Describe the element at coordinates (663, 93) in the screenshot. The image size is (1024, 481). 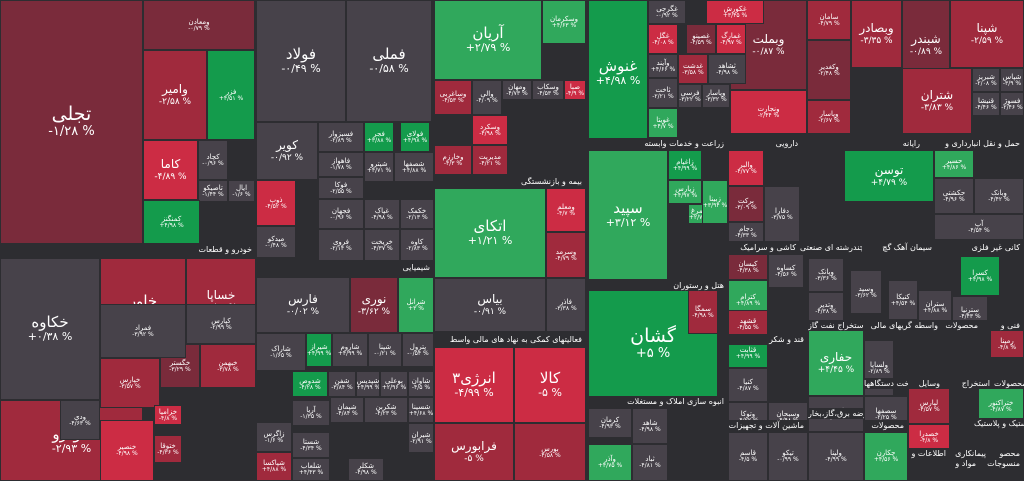
I see `treemap-tile: ثاخت -۲/۲۱ %` at that location.